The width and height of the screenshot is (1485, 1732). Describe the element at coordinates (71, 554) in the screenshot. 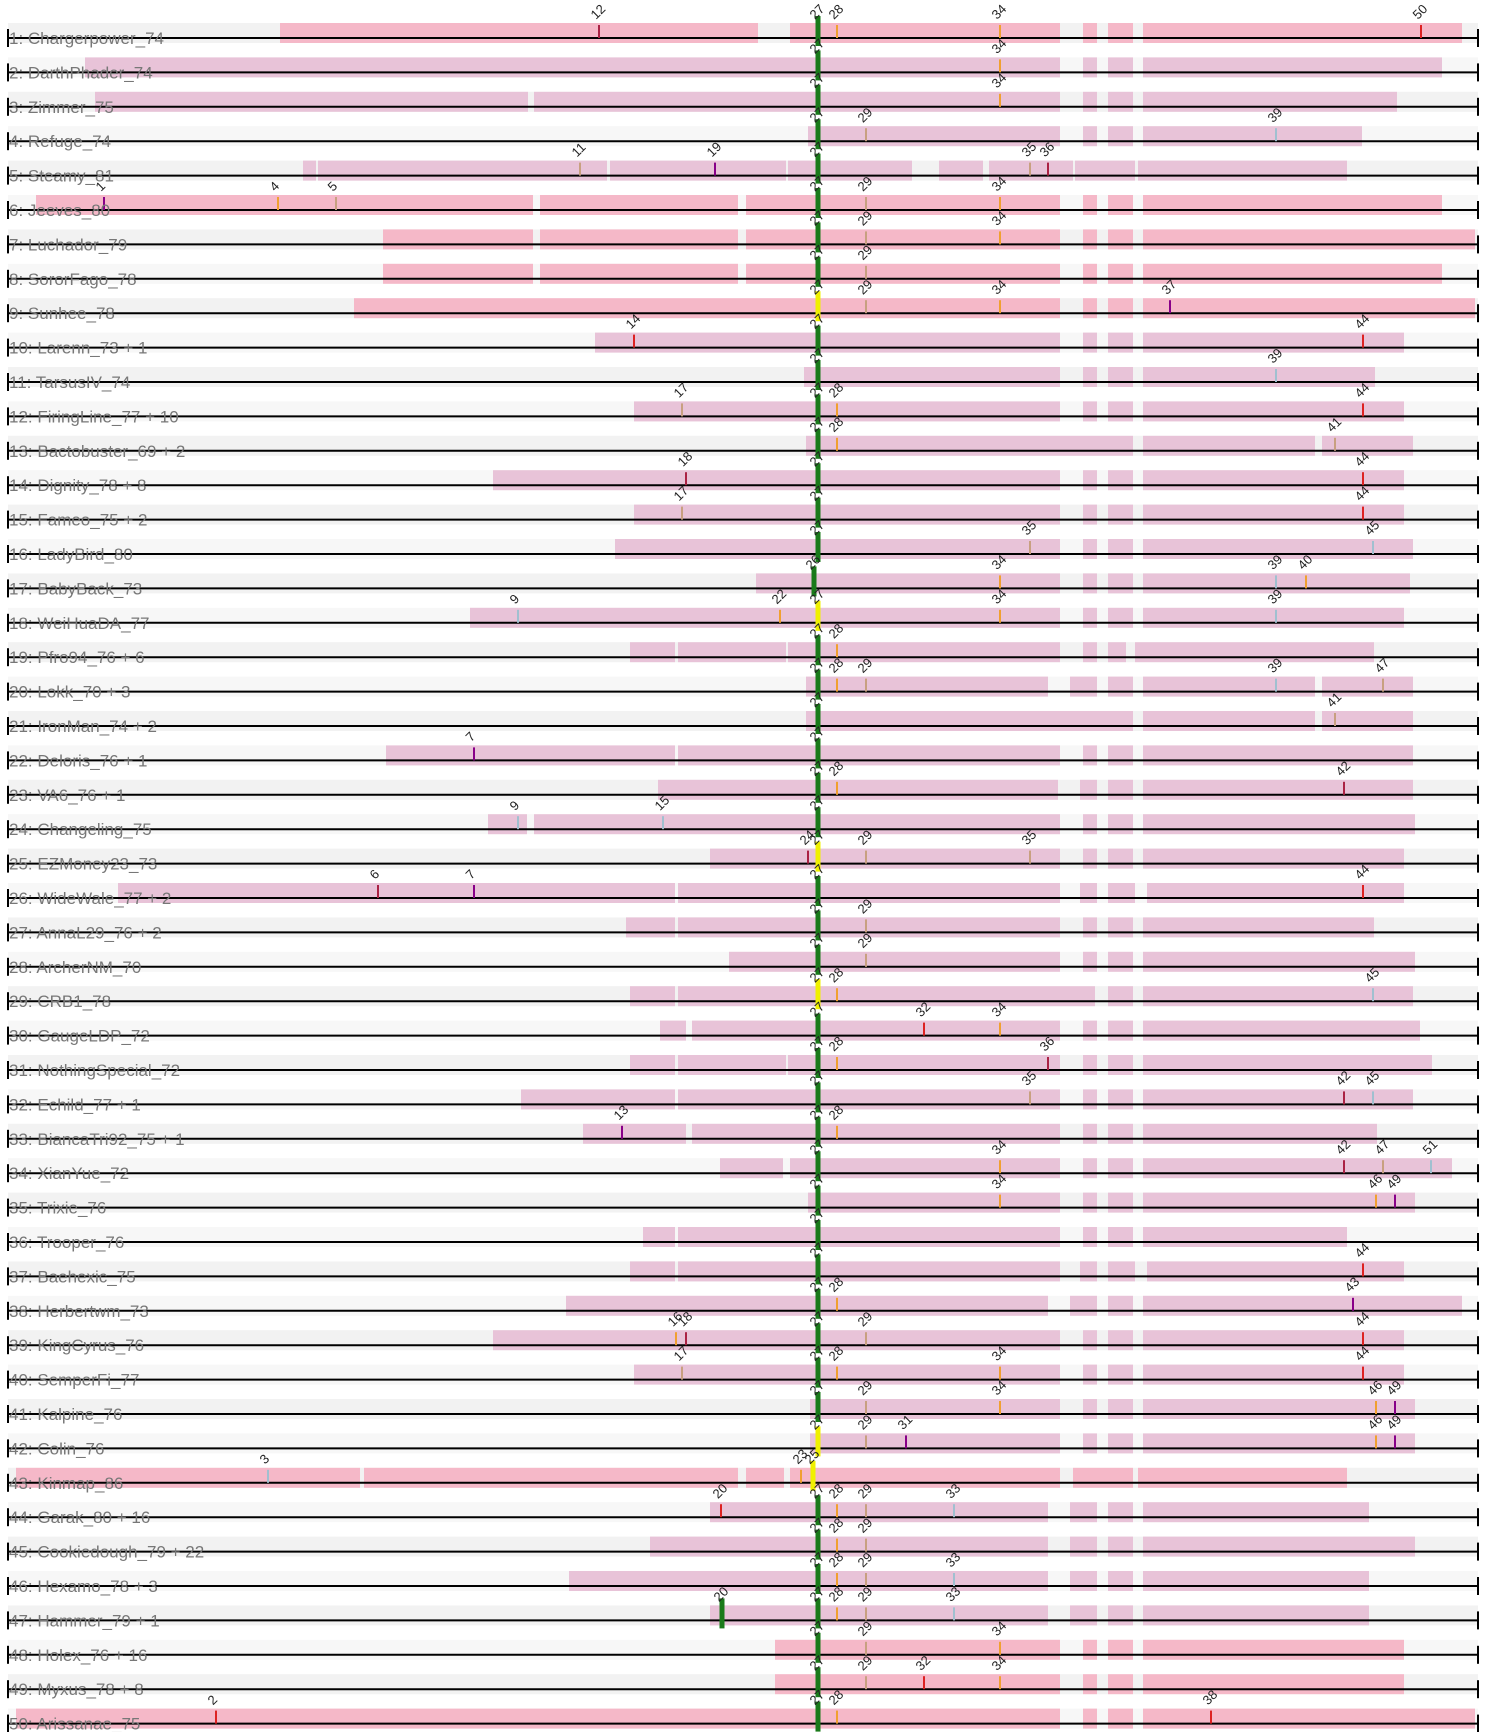

I see `row-label: 16: LadyBird_80` at that location.